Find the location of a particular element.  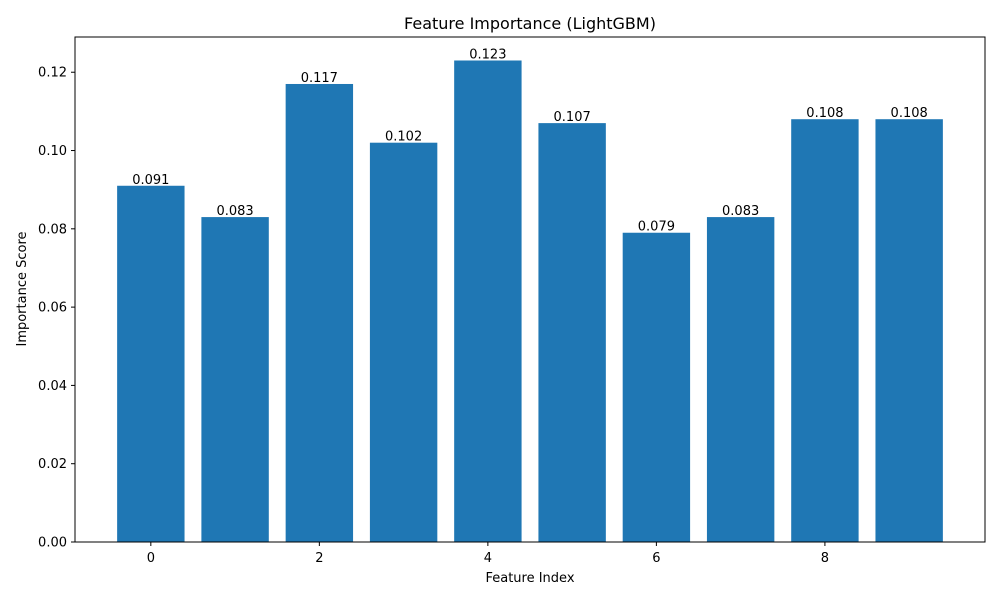

bar-value-label-6: 0.079 is located at coordinates (656, 227).